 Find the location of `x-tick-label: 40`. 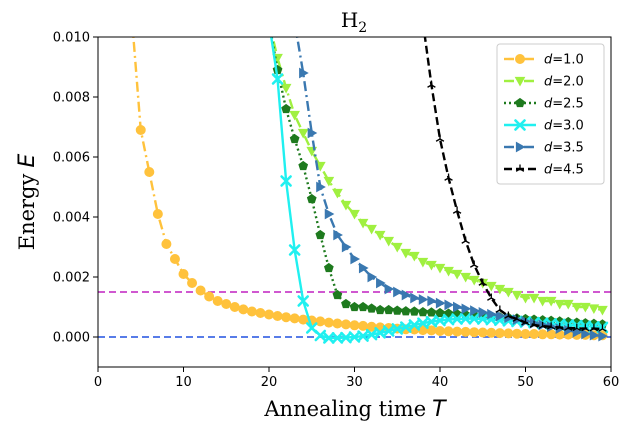

x-tick-label: 40 is located at coordinates (440, 382).